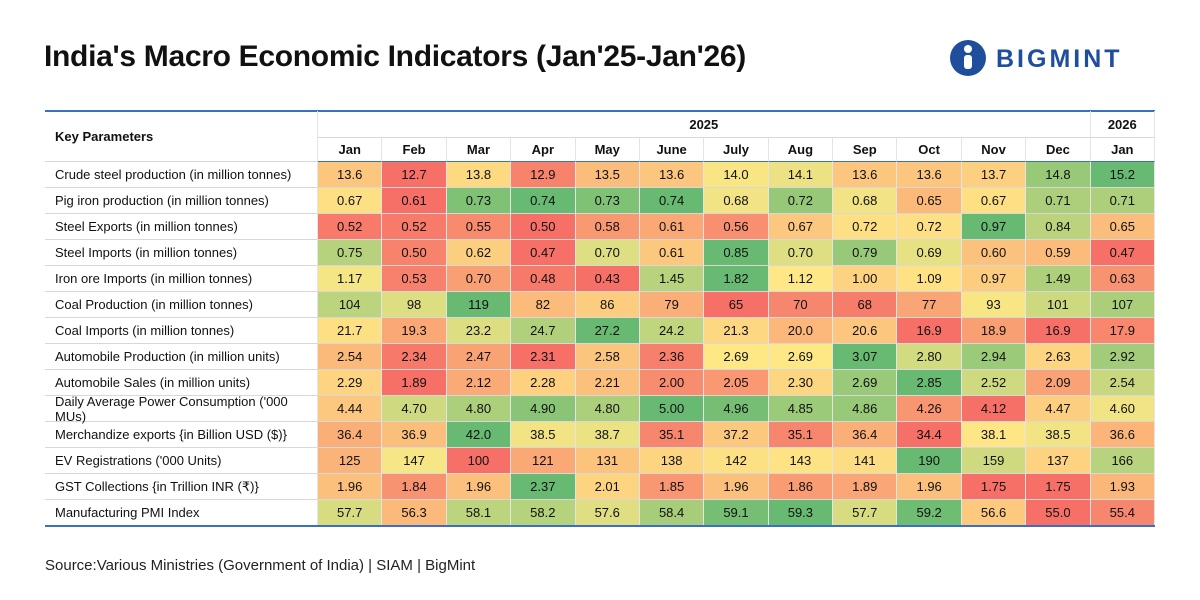 The width and height of the screenshot is (1200, 600). Describe the element at coordinates (929, 279) in the screenshot. I see `data-cell: 1.09` at that location.